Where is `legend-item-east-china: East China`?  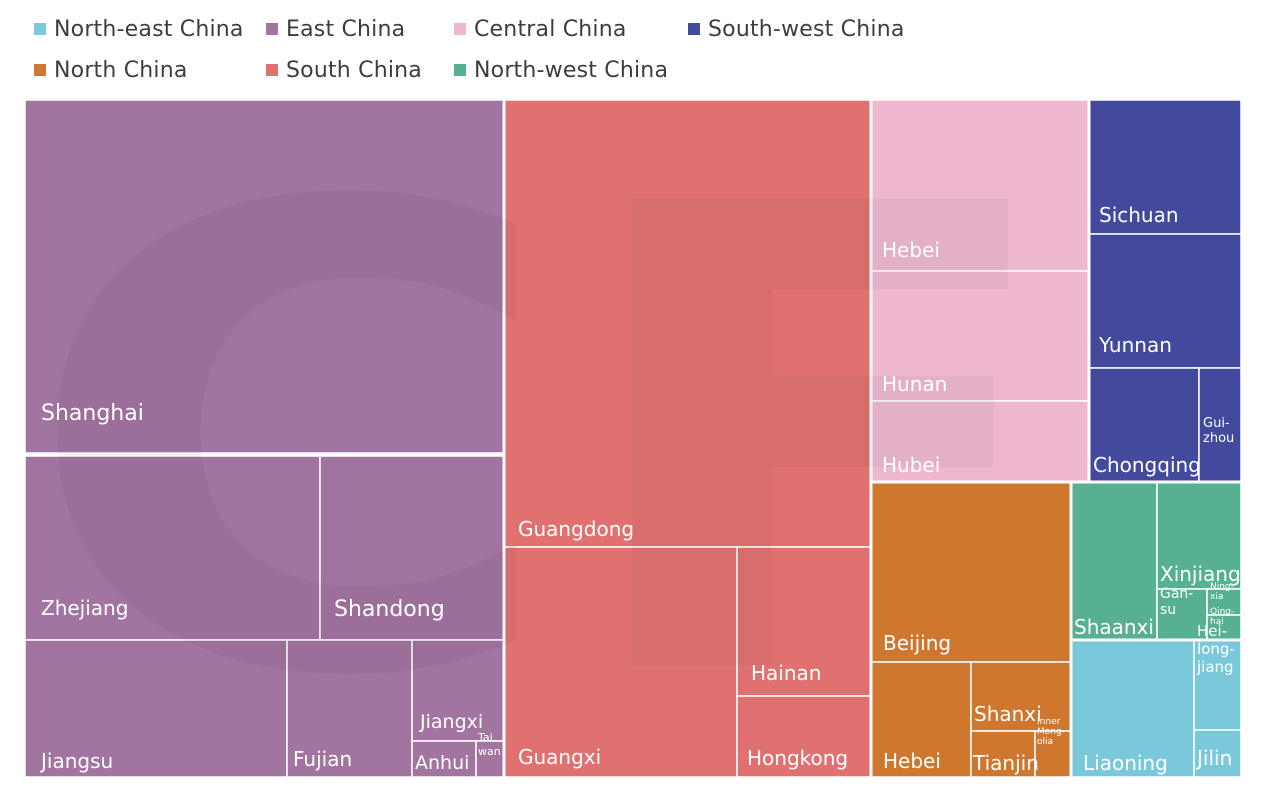 legend-item-east-china: East China is located at coordinates (335, 29).